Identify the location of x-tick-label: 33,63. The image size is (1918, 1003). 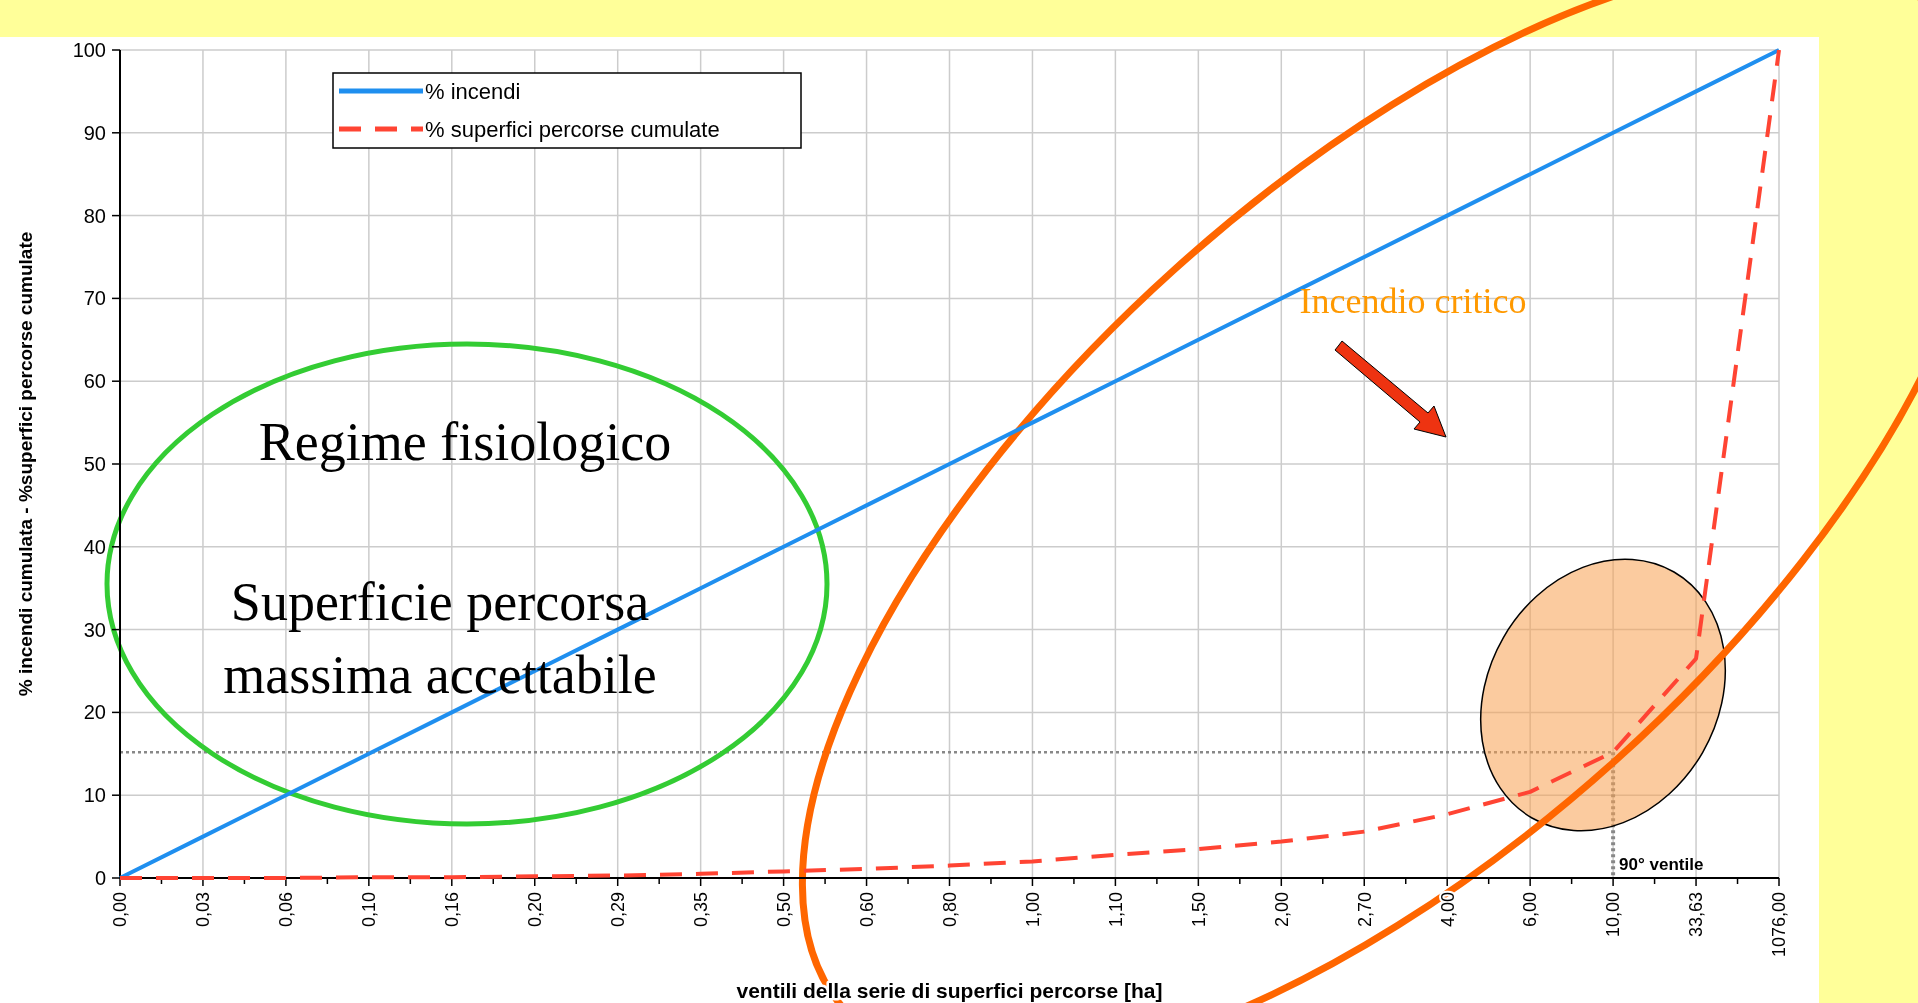
(1696, 915).